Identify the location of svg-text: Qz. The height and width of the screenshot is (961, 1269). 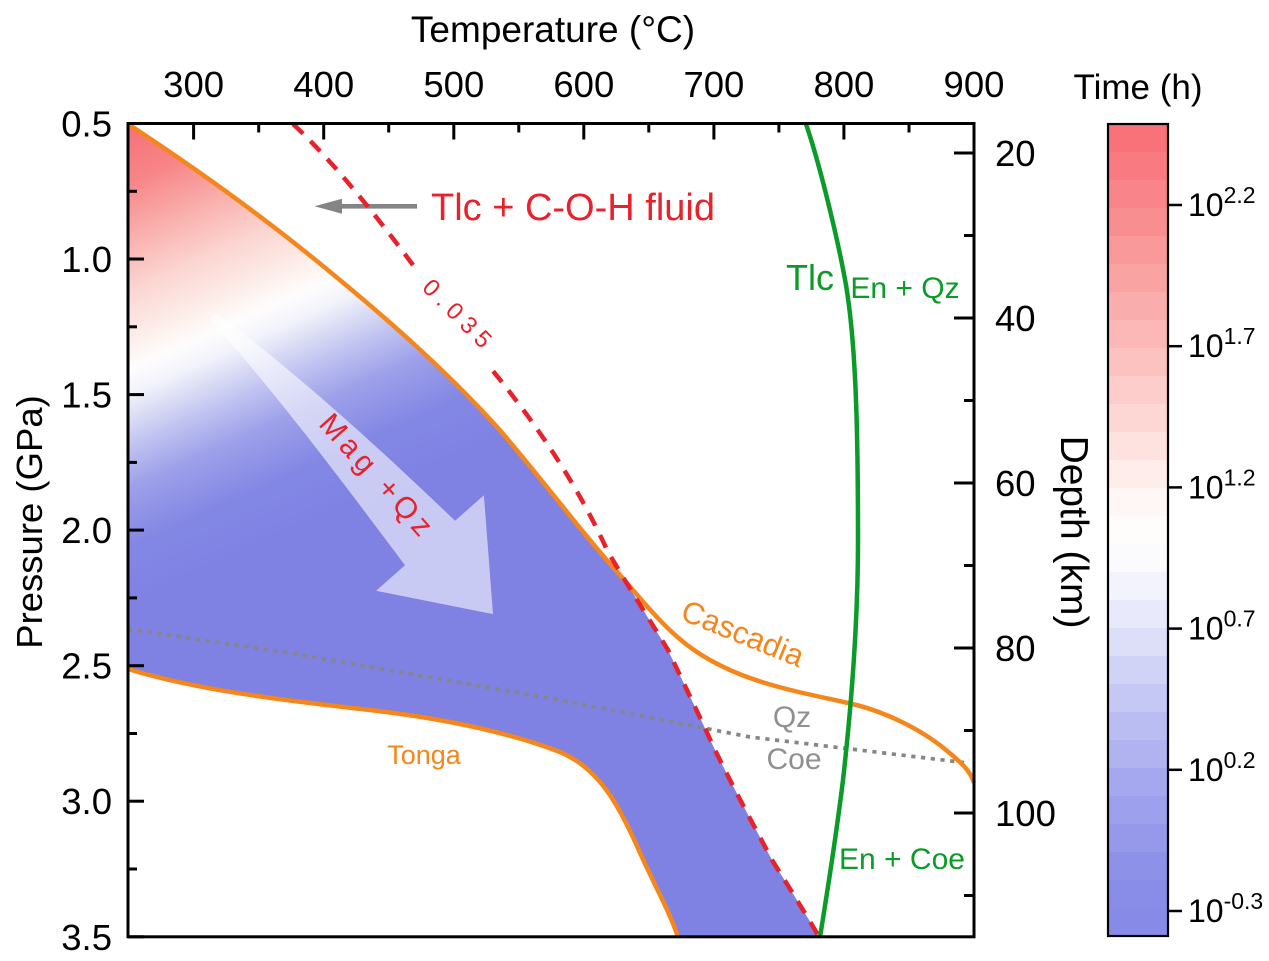
(792, 717).